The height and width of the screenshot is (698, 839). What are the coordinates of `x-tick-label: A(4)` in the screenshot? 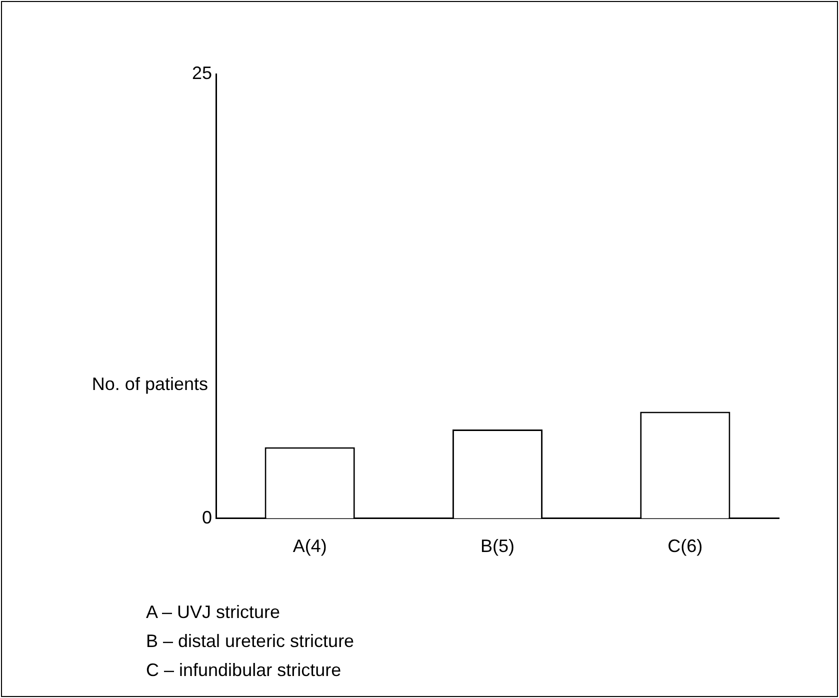 It's located at (309, 546).